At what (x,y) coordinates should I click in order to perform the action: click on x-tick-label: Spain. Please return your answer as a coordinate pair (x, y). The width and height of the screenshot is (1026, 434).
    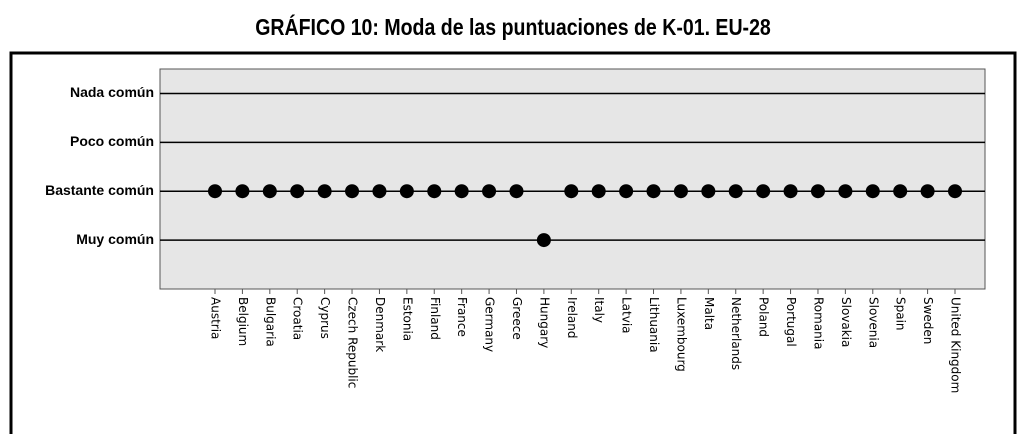
    Looking at the image, I should click on (901, 314).